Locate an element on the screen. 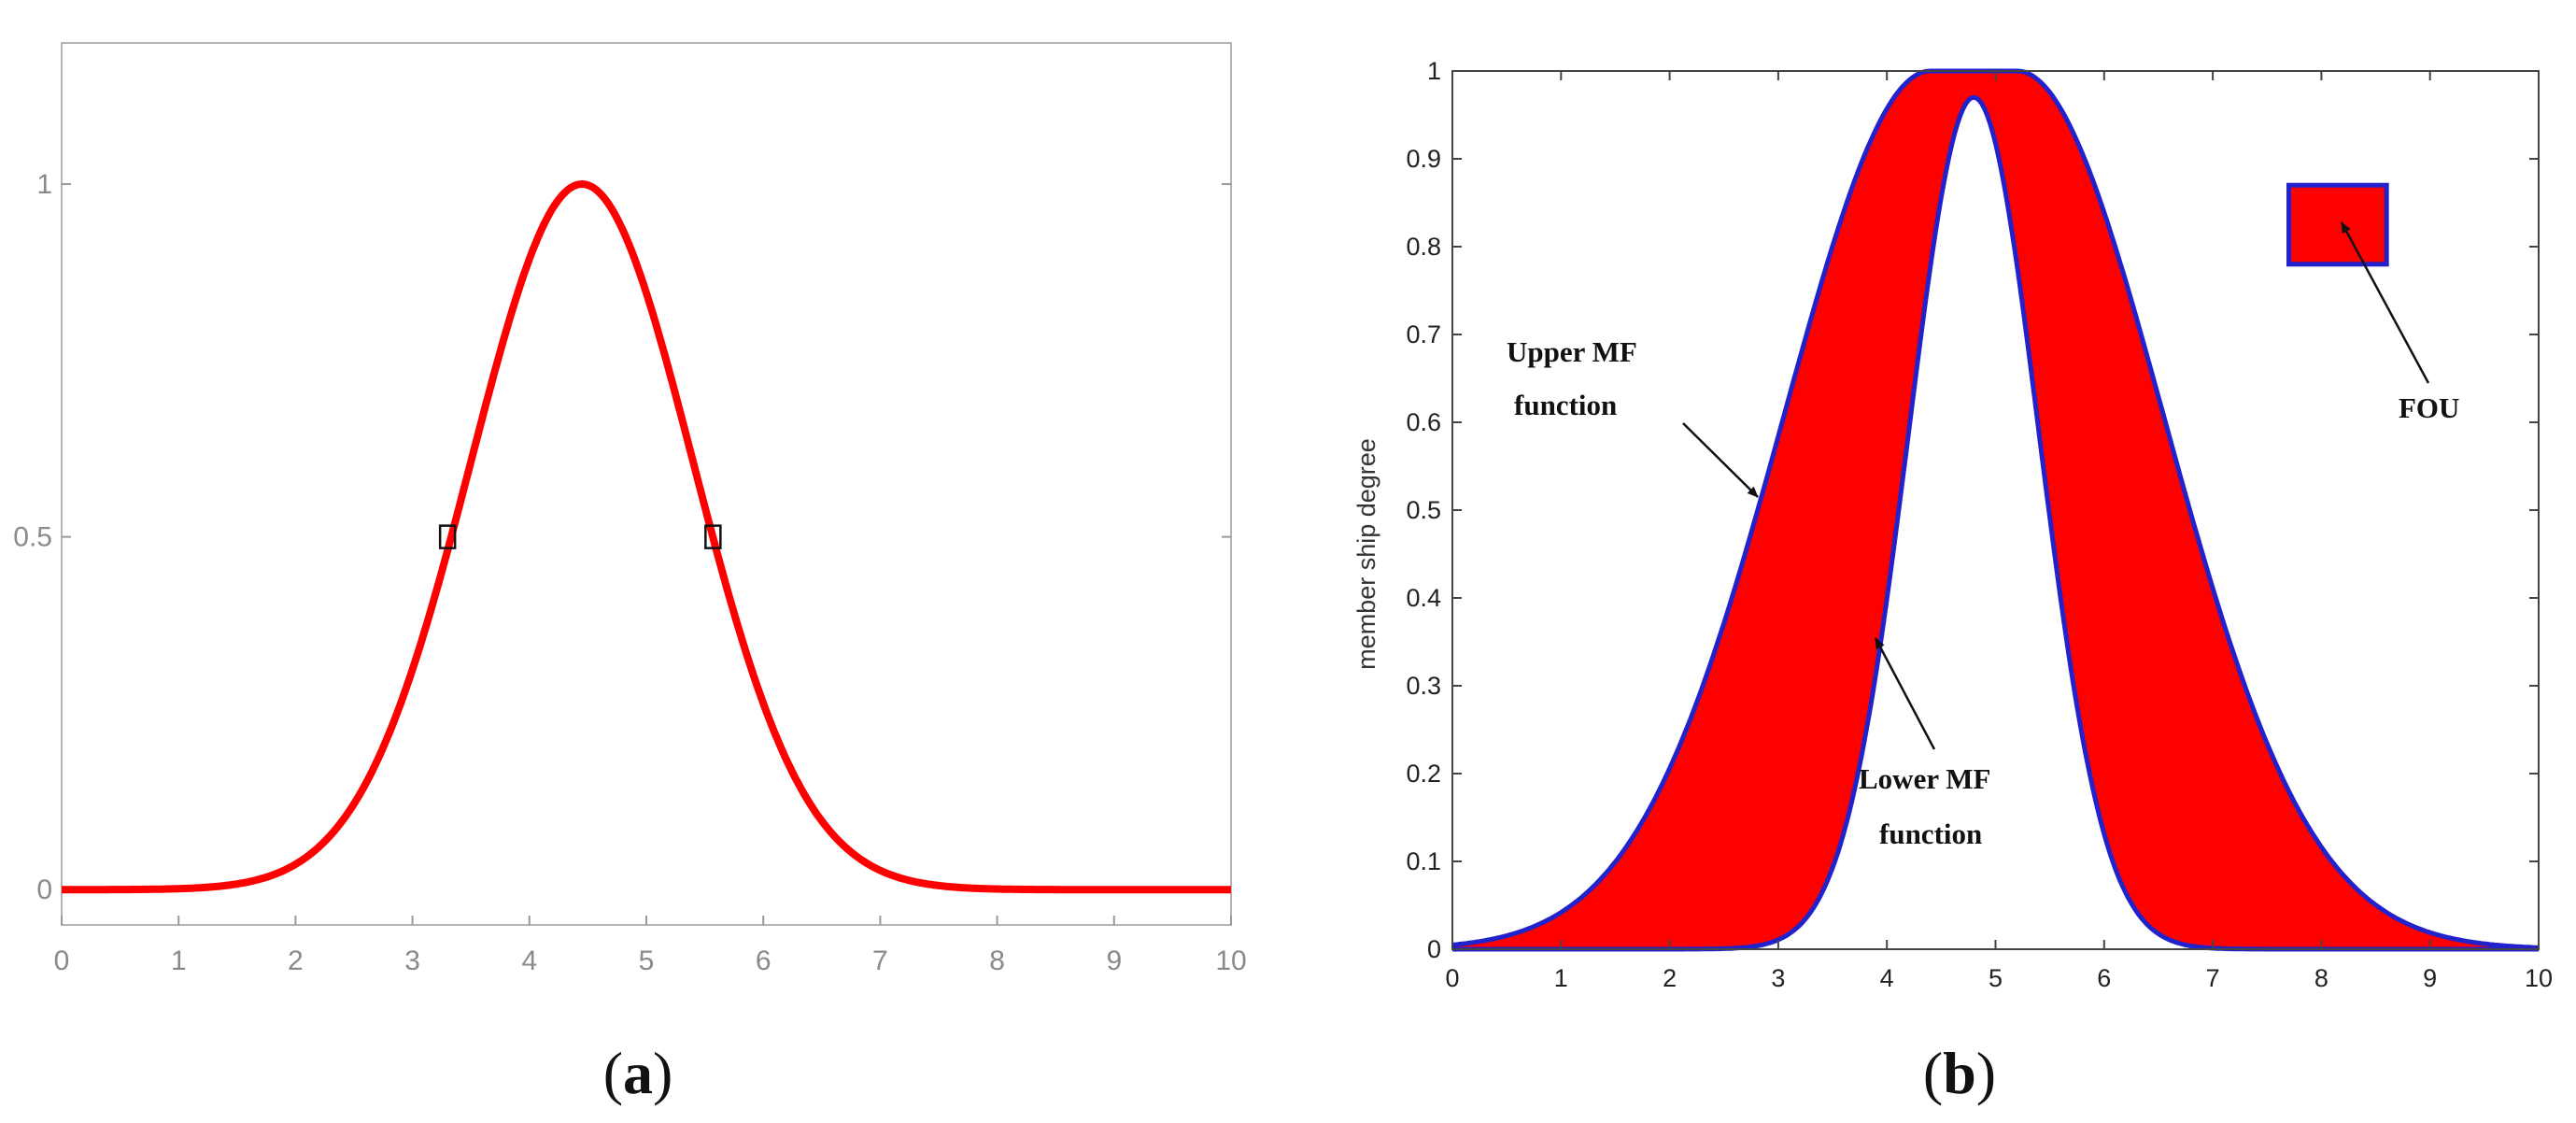 This screenshot has height=1123, width=2576. chart-a-x-tick-label: 0 is located at coordinates (62, 960).